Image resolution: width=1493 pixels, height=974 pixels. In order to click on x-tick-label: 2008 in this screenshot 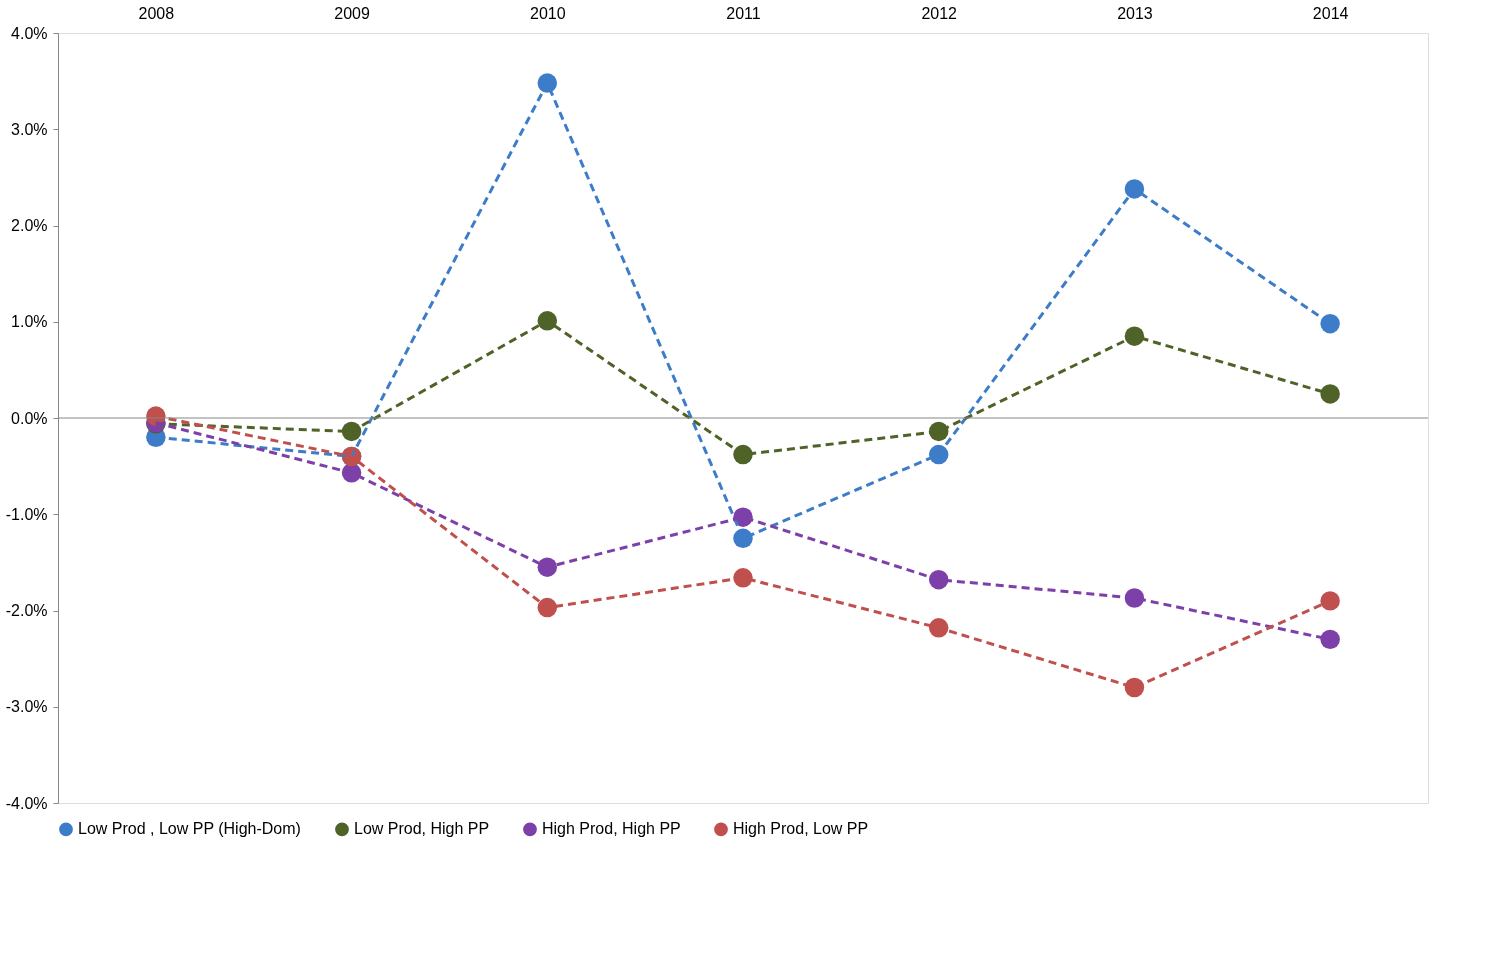, I will do `click(156, 13)`.